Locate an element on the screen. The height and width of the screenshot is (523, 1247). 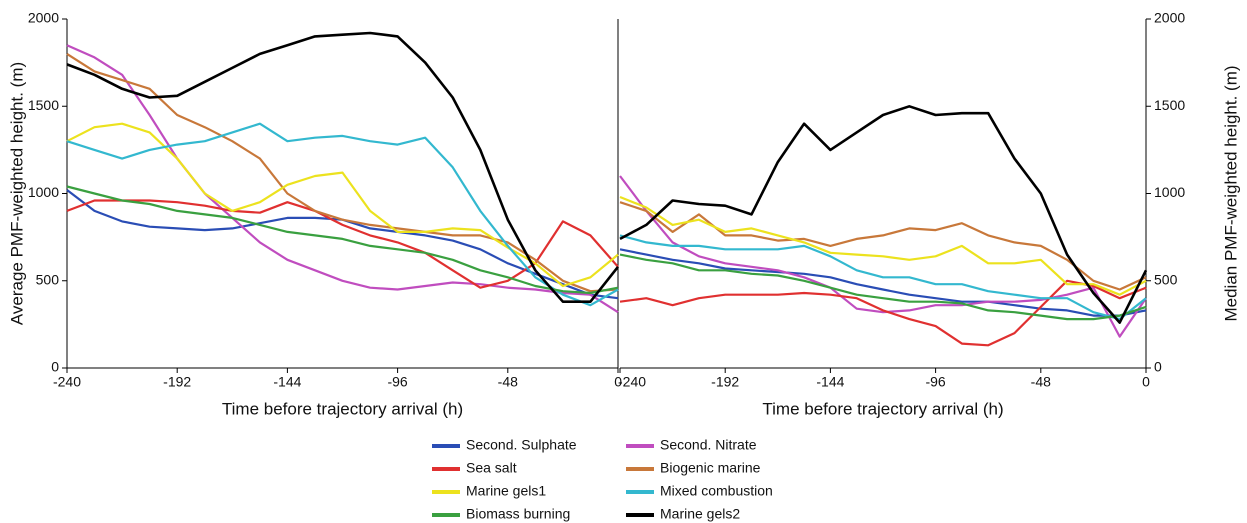
legend-label: Mixed combustion is located at coordinates (716, 491).